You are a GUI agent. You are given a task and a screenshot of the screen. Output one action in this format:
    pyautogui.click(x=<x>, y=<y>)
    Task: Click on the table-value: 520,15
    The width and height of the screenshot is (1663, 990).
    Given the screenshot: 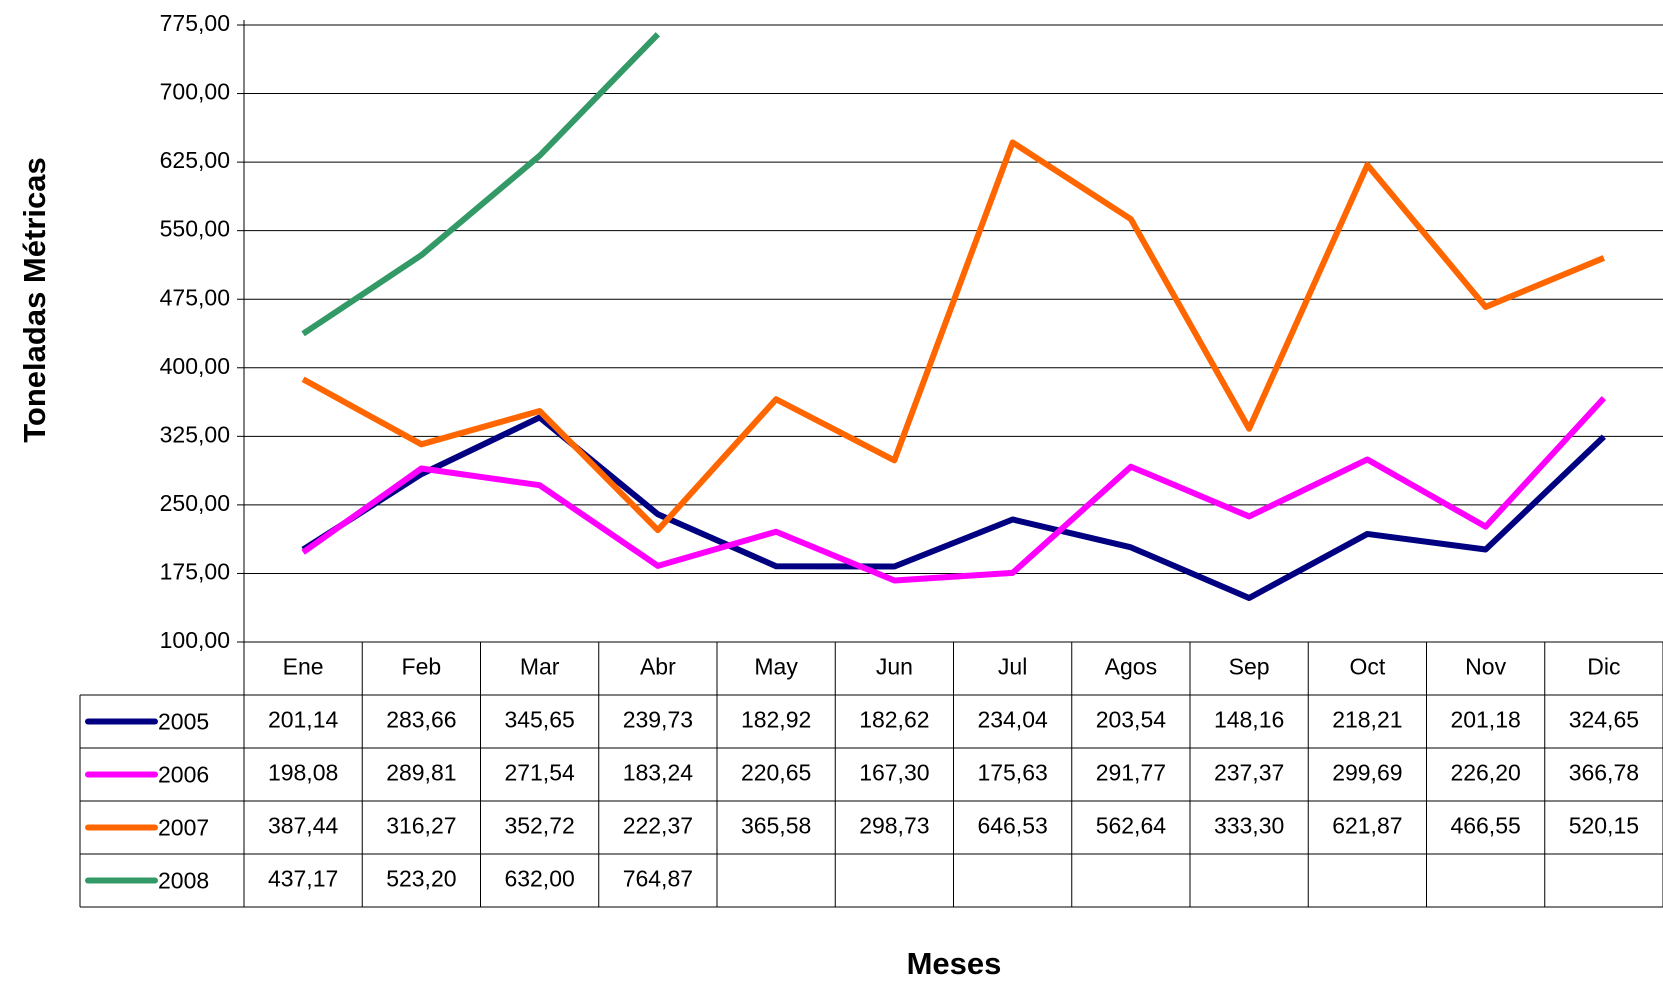 What is the action you would take?
    pyautogui.click(x=1604, y=826)
    